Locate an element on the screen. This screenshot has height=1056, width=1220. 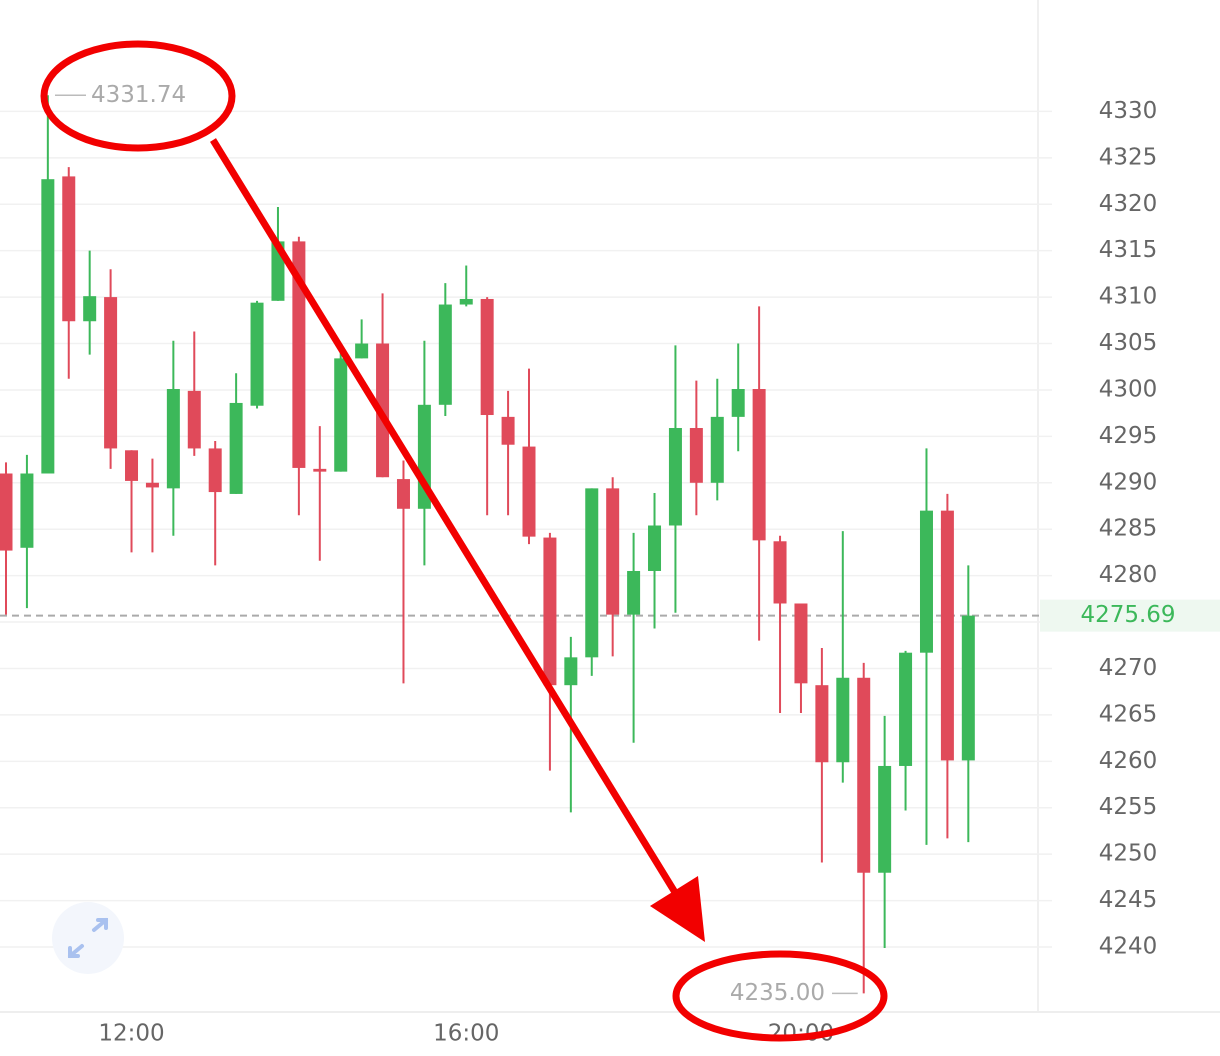
y-tick-label: 4250 is located at coordinates (1128, 854).